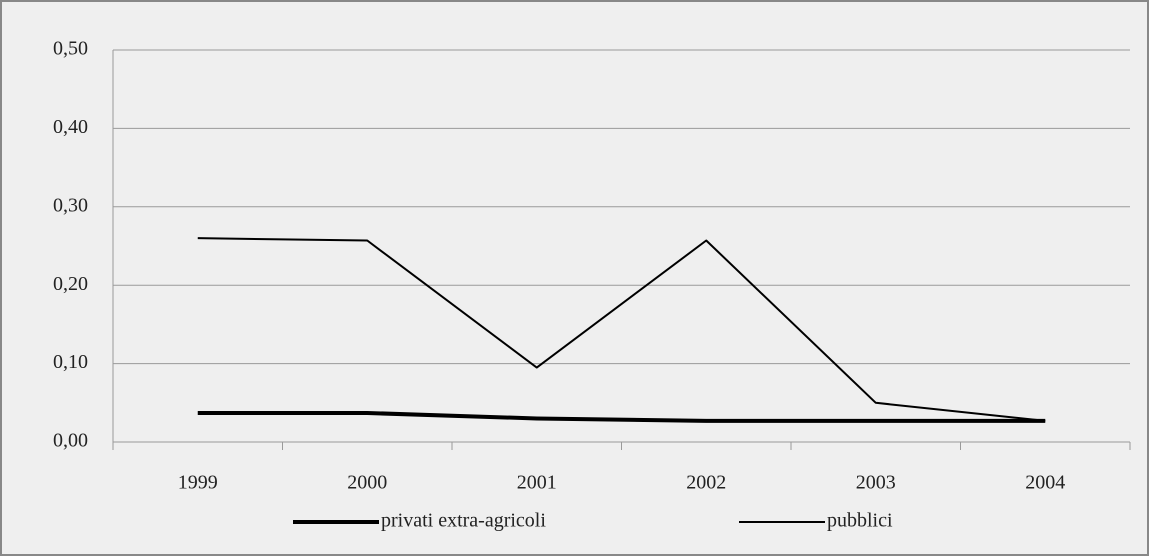 The image size is (1149, 556). I want to click on x-tick-label: 2002, so click(706, 483).